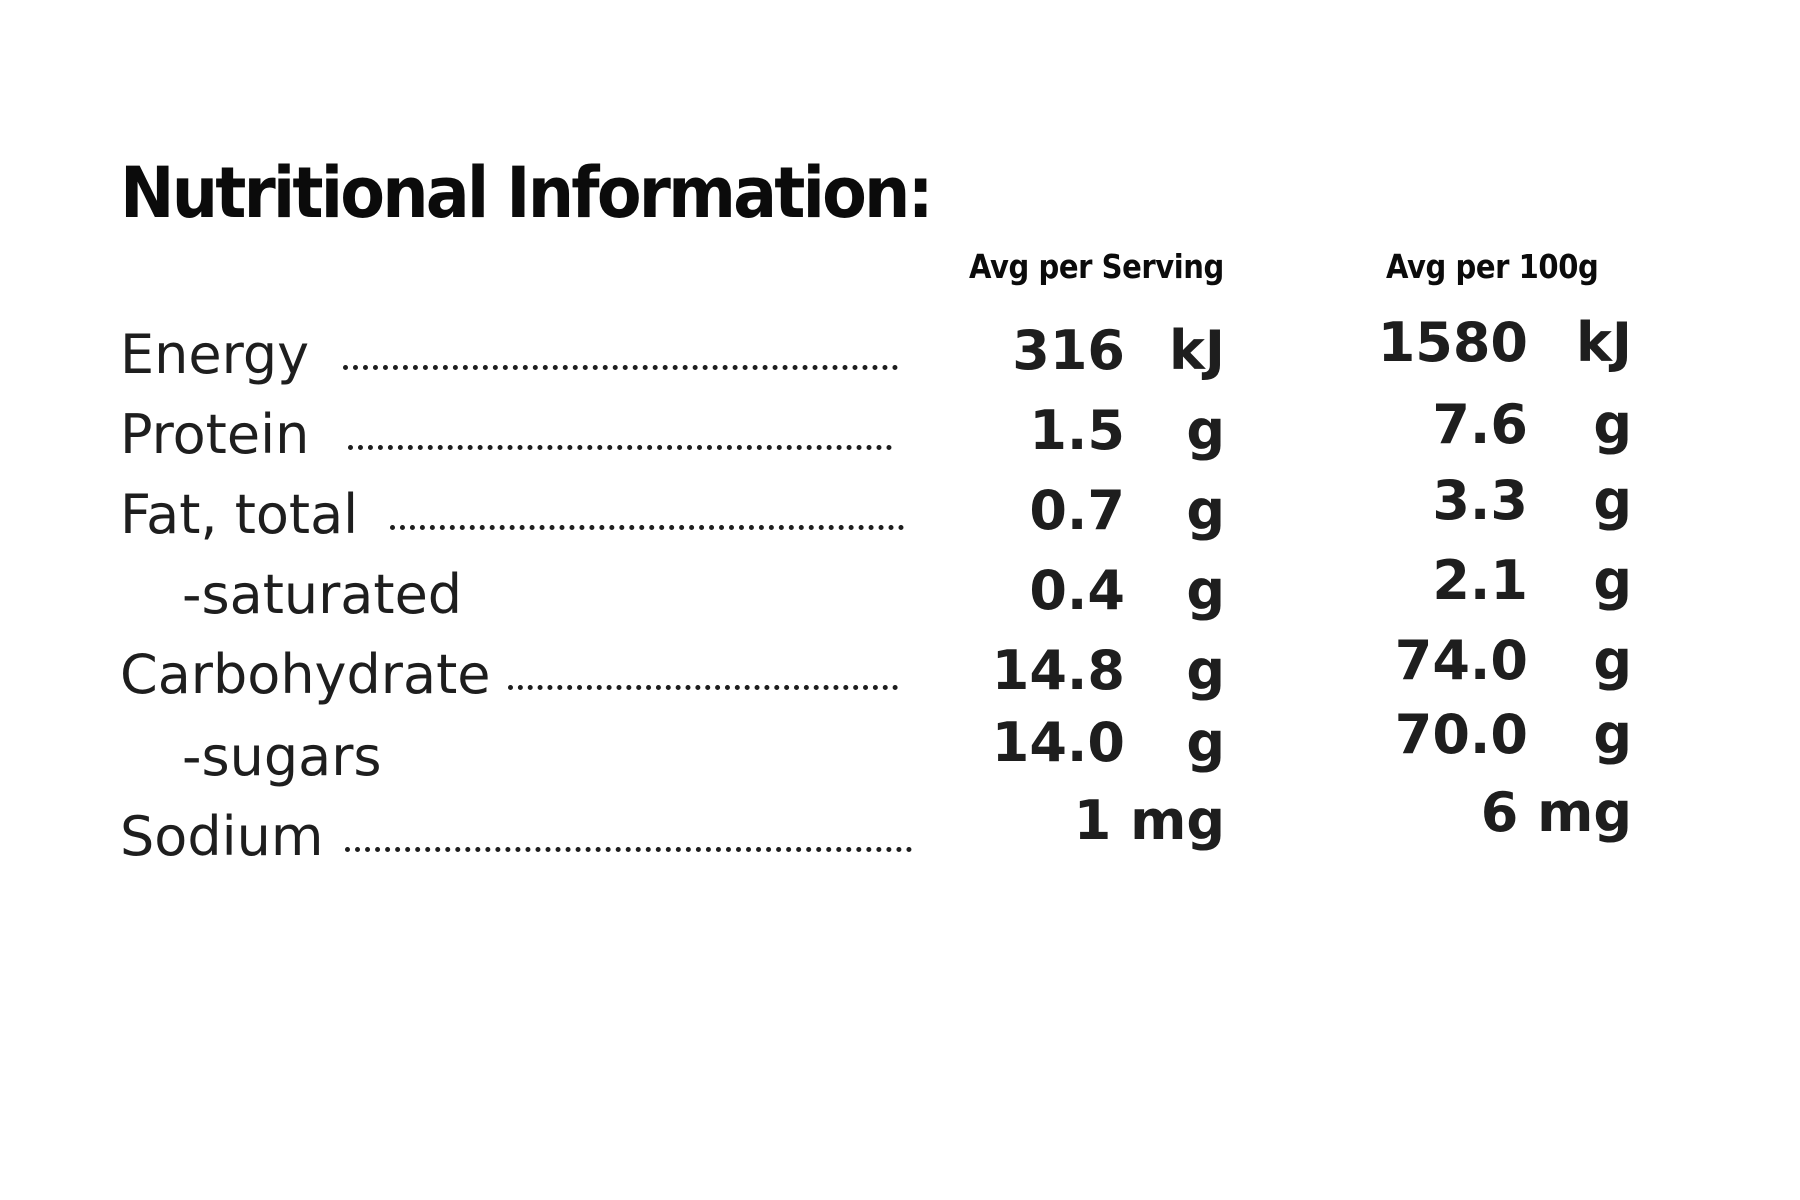 The image size is (1800, 1200). Describe the element at coordinates (1149, 820) in the screenshot. I see `serving-value: 1 mg` at that location.